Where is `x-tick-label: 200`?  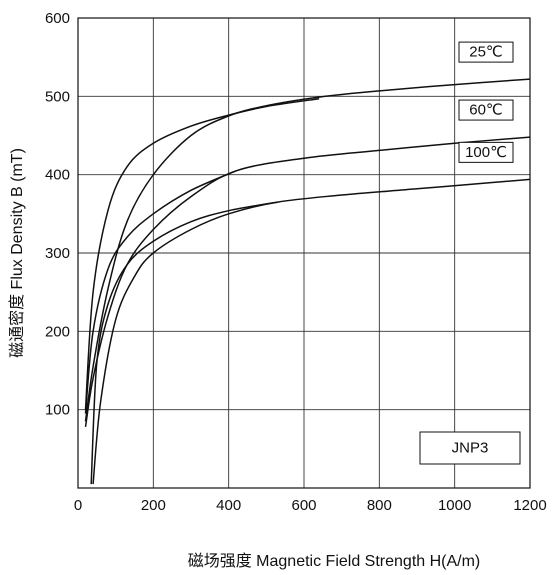 x-tick-label: 200 is located at coordinates (153, 505).